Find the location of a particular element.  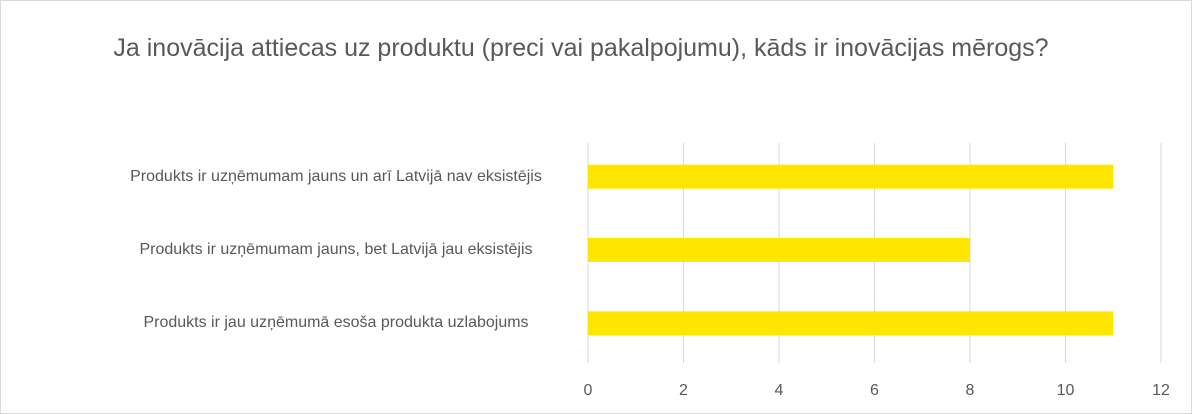

x-tick-label: 4 is located at coordinates (779, 390).